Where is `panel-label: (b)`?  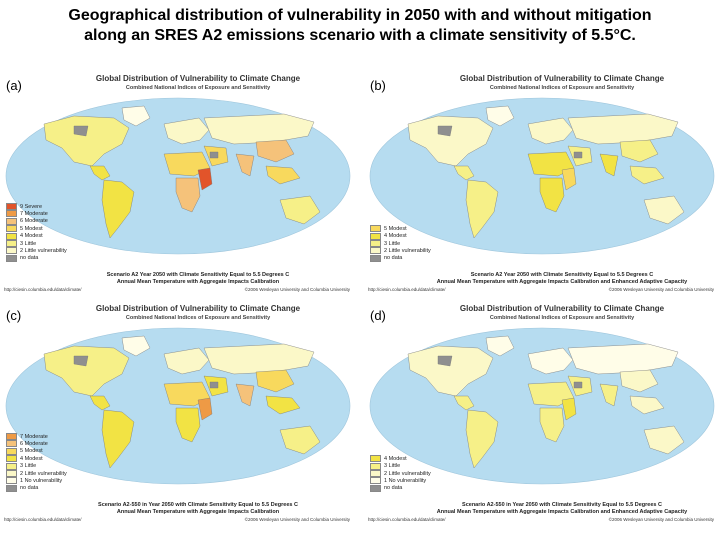 panel-label: (b) is located at coordinates (378, 85).